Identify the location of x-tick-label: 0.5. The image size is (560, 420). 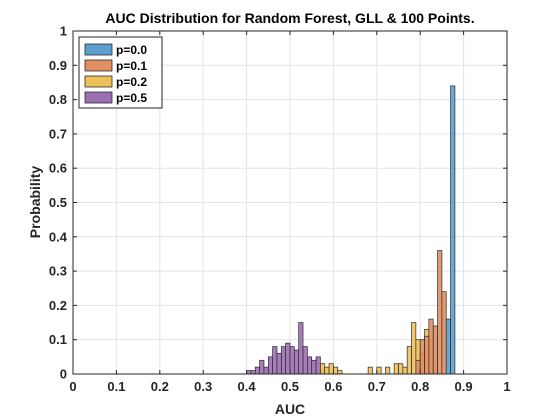
(290, 386).